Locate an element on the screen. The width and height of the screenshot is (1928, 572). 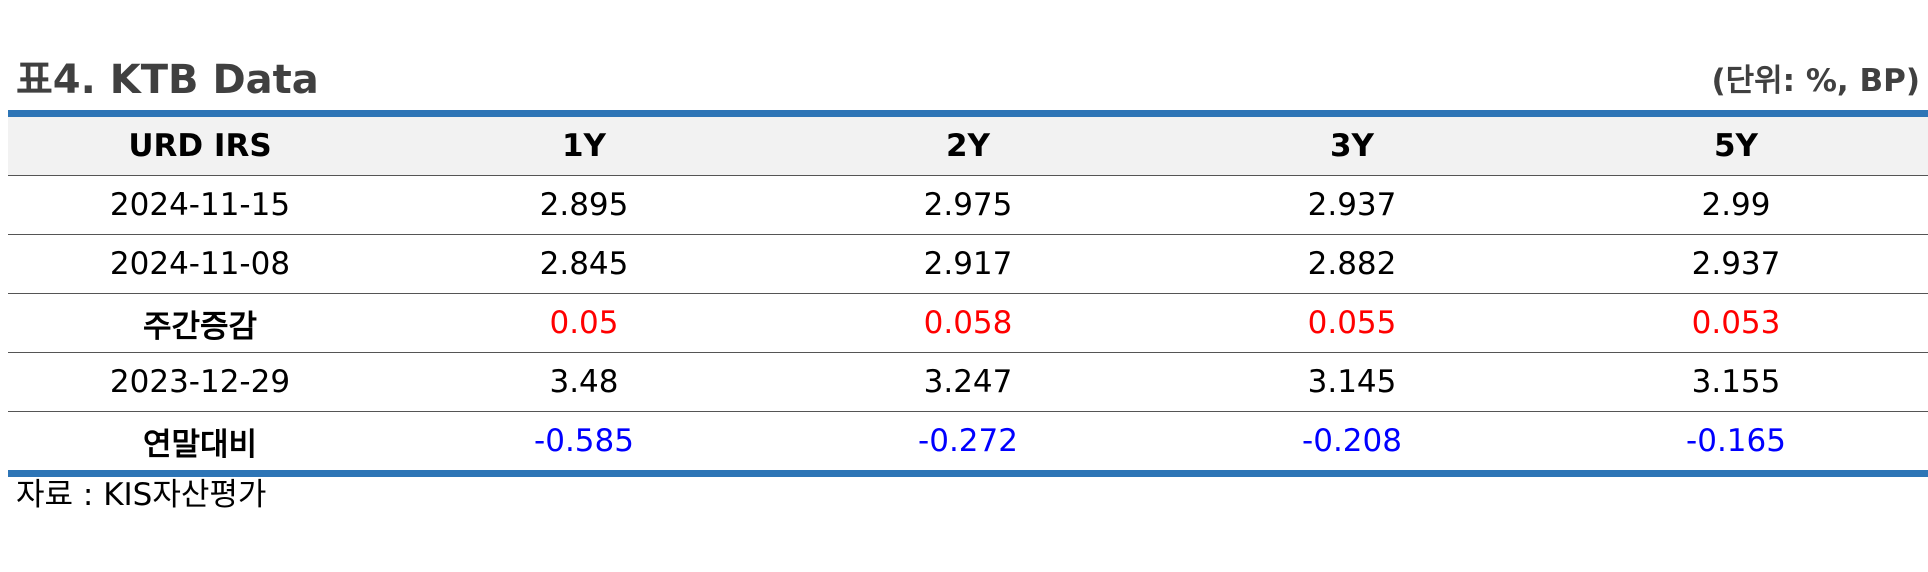
table-row-ytd-change: 연말대비 -0.585 -0.272 -0.208 -0.165 is located at coordinates (968, 442).